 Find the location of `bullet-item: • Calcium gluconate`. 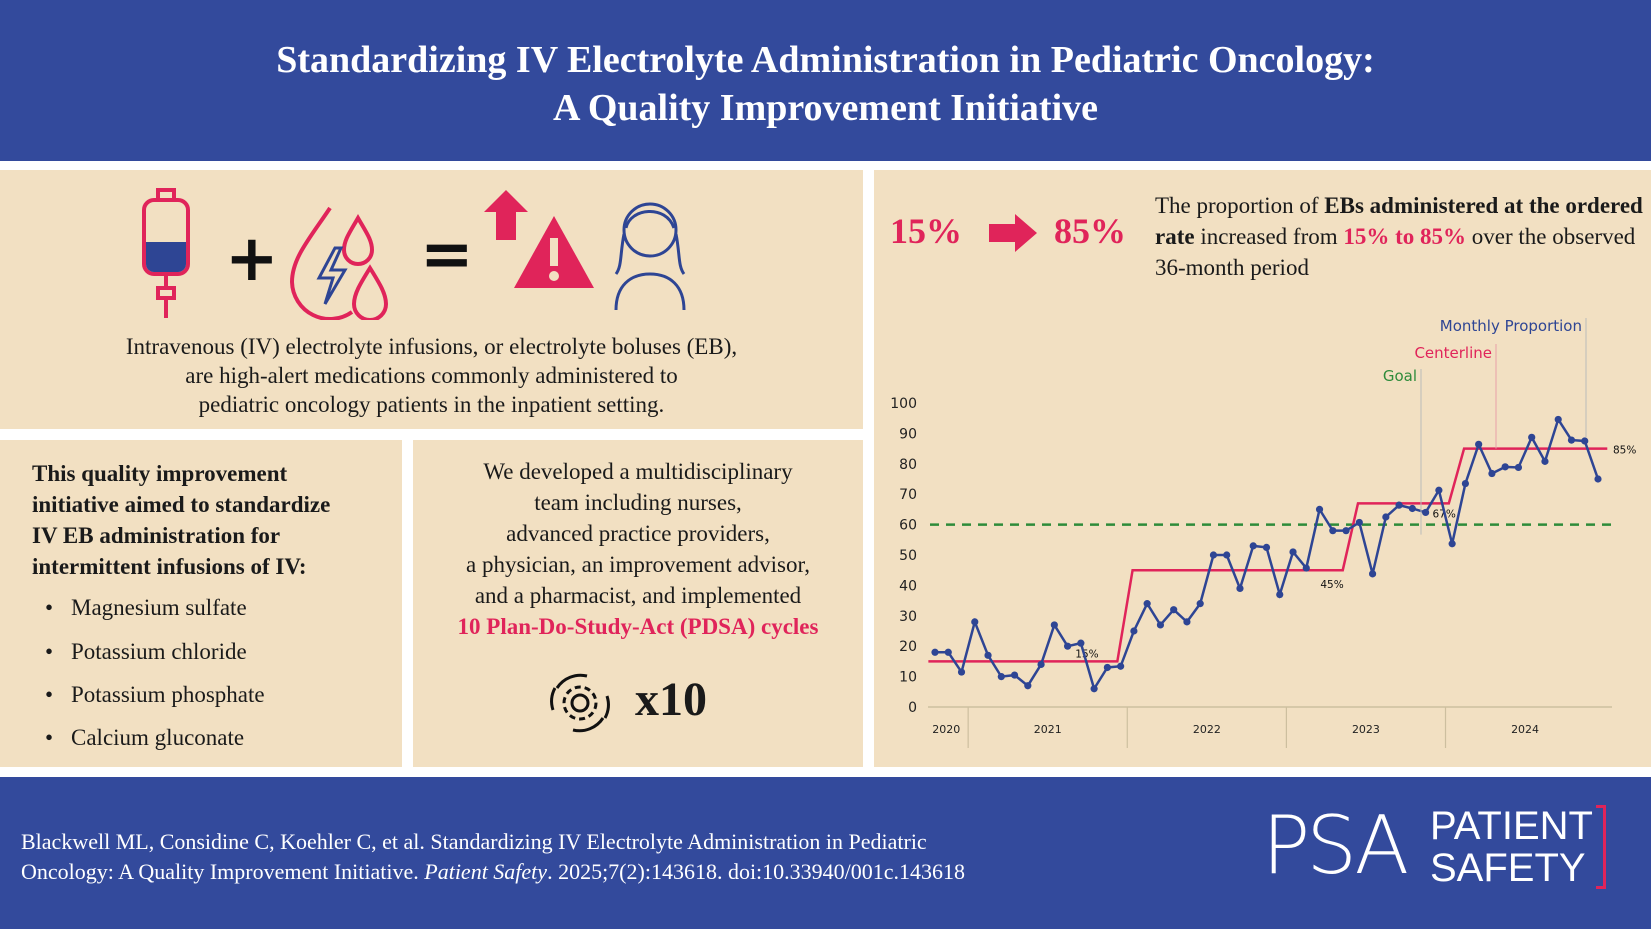

bullet-item: • Calcium gluconate is located at coordinates (145, 737).